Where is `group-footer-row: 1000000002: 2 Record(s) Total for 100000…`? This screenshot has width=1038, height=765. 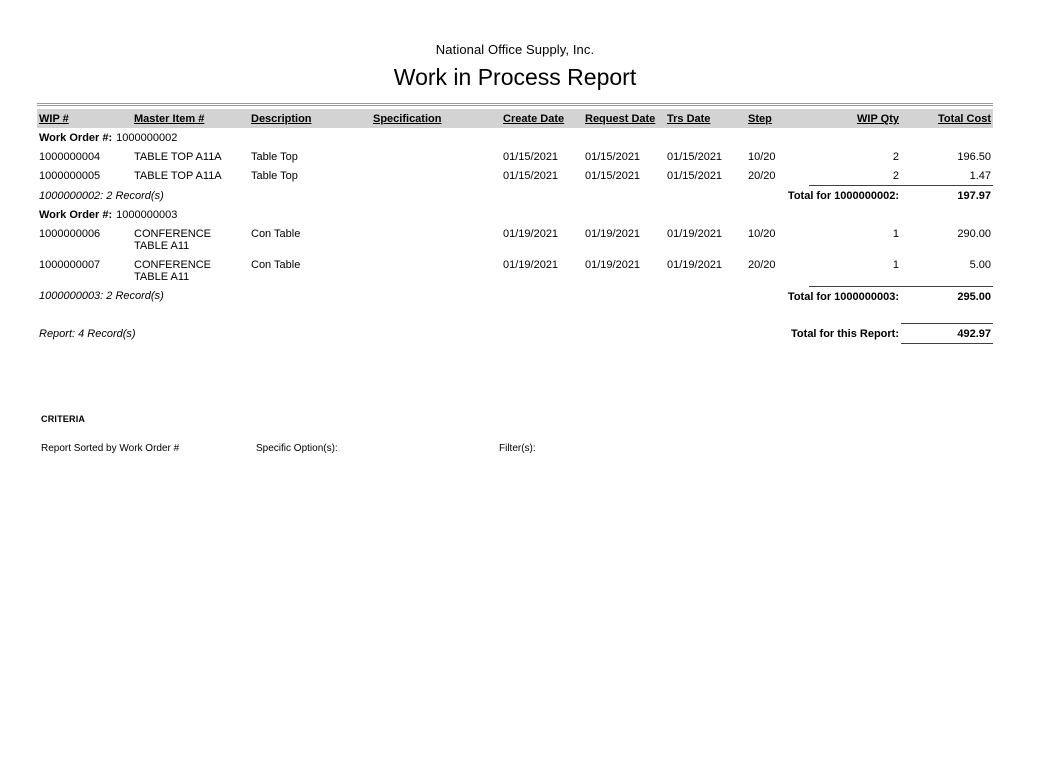
group-footer-row: 1000000002: 2 Record(s) Total for 100000… is located at coordinates (515, 196).